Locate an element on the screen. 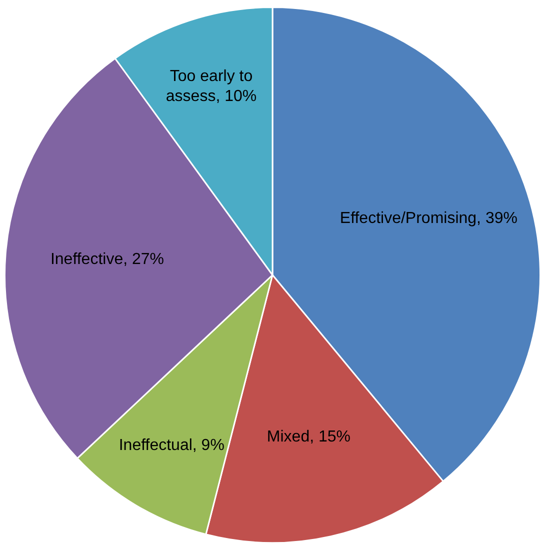 The height and width of the screenshot is (550, 545). slice-label: Ineffectual, 9% is located at coordinates (171, 445).